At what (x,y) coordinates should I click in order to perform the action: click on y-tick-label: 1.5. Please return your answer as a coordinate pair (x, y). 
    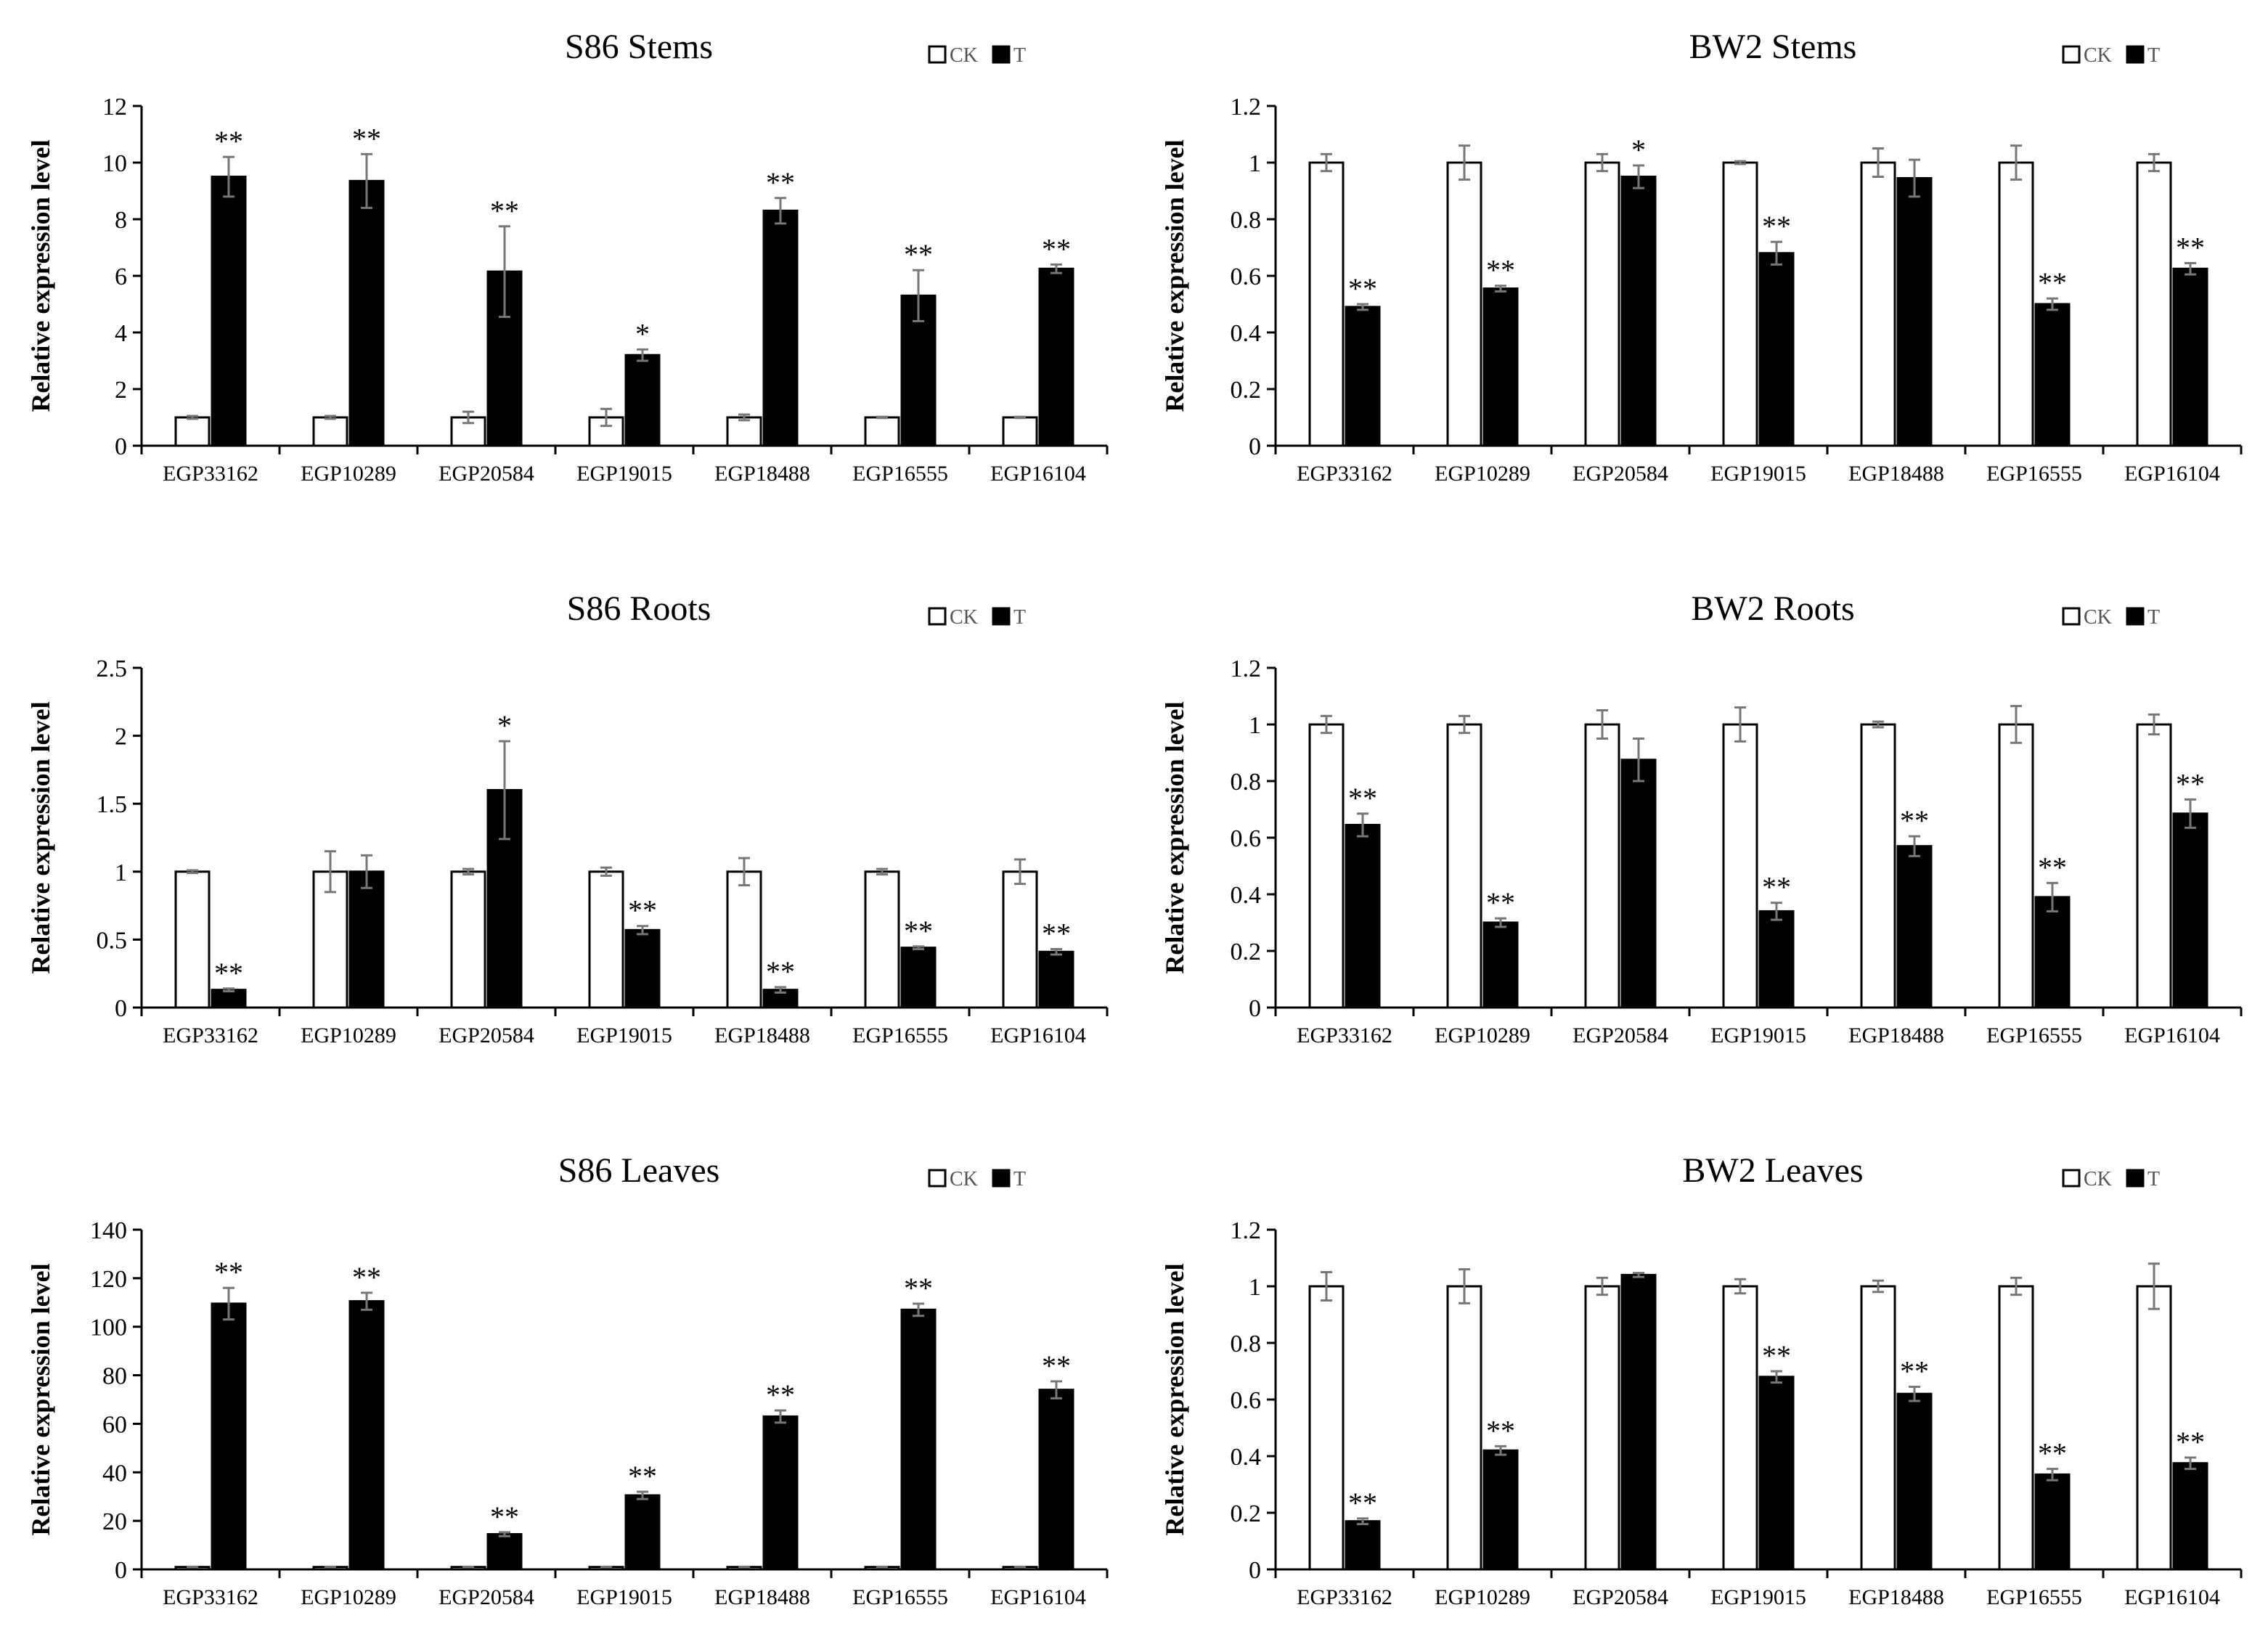
    Looking at the image, I should click on (112, 804).